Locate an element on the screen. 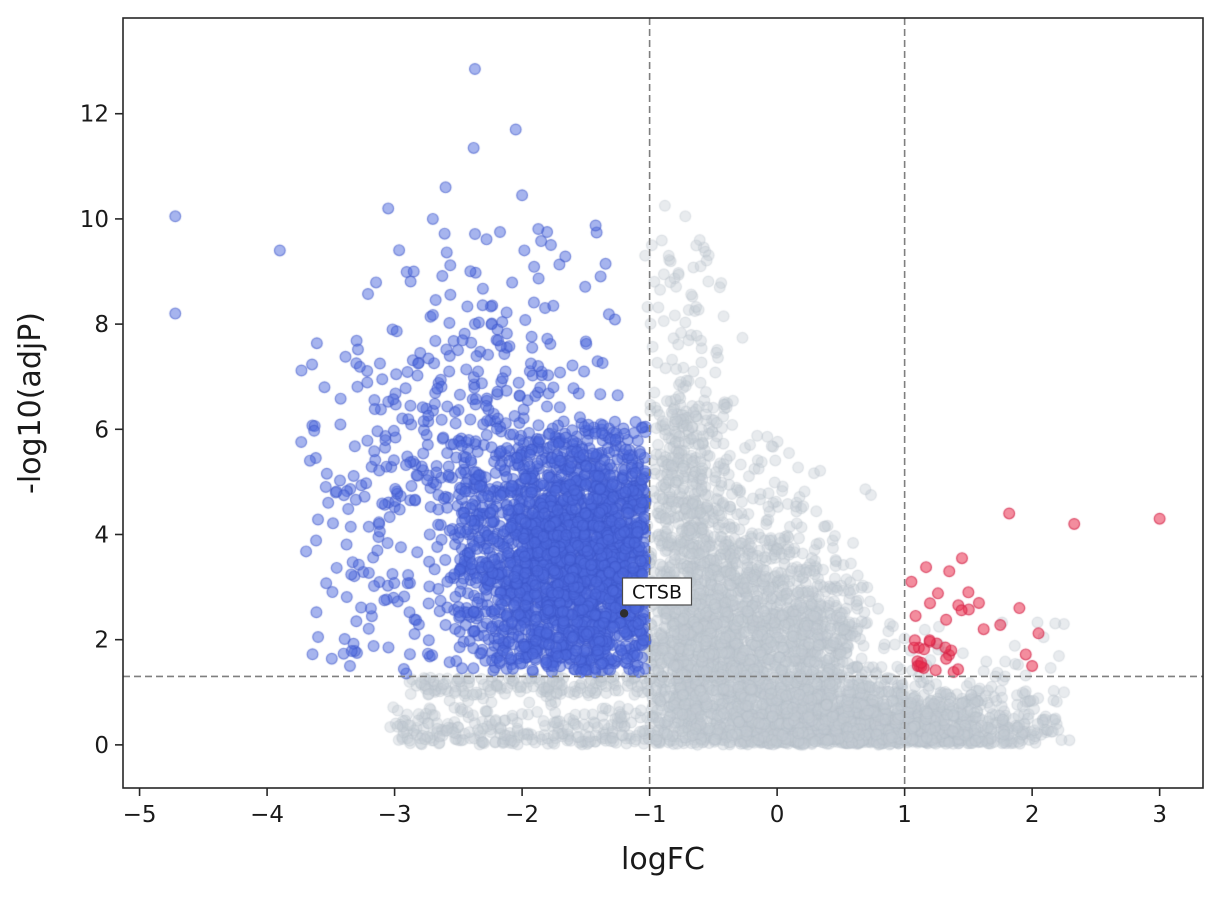  y-tick-label: 6 is located at coordinates (101, 430).